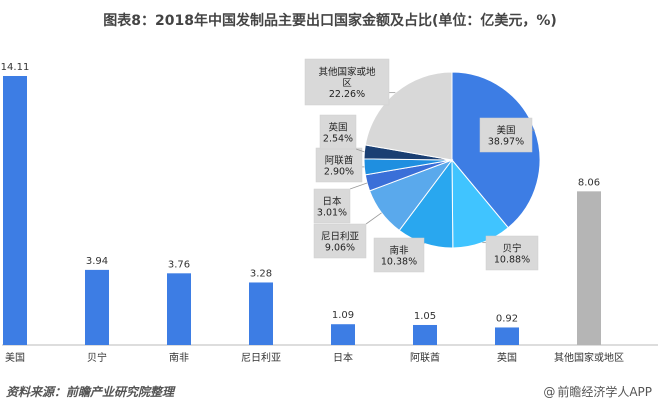 The image size is (660, 408). What do you see at coordinates (330, 21) in the screenshot?
I see `chart-title: 图表8：2018年中国发制品主要出口国家金额及占比(单位：亿美元，%)` at bounding box center [330, 21].